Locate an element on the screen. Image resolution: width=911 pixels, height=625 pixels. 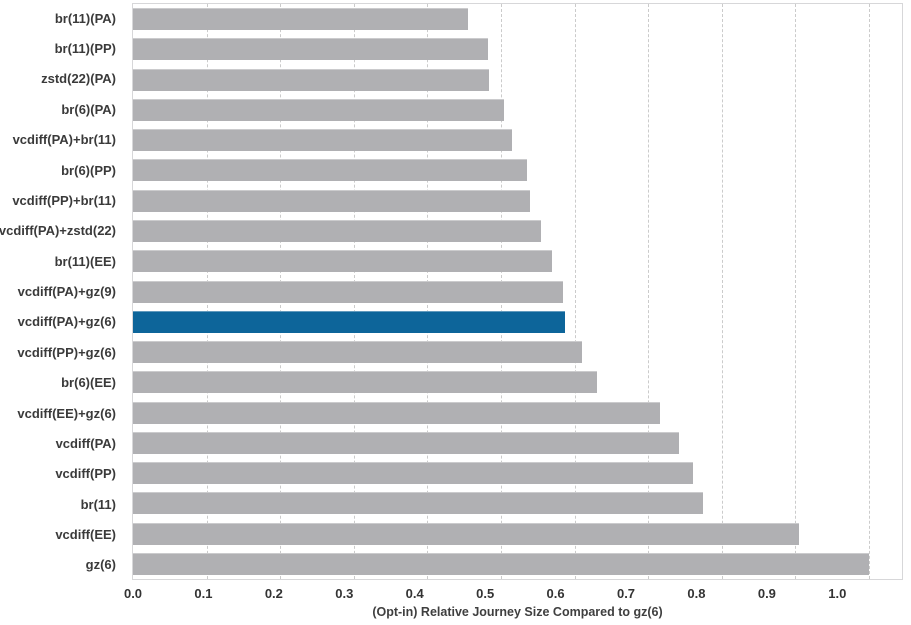
gridline-0.9 is located at coordinates (796, 291).